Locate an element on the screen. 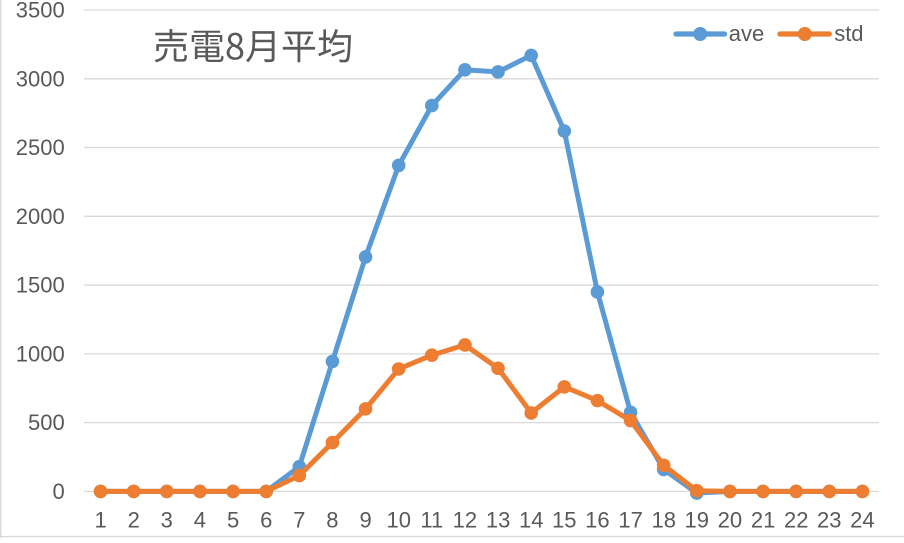 This screenshot has width=904, height=543. svg-text: 1500 is located at coordinates (40, 285).